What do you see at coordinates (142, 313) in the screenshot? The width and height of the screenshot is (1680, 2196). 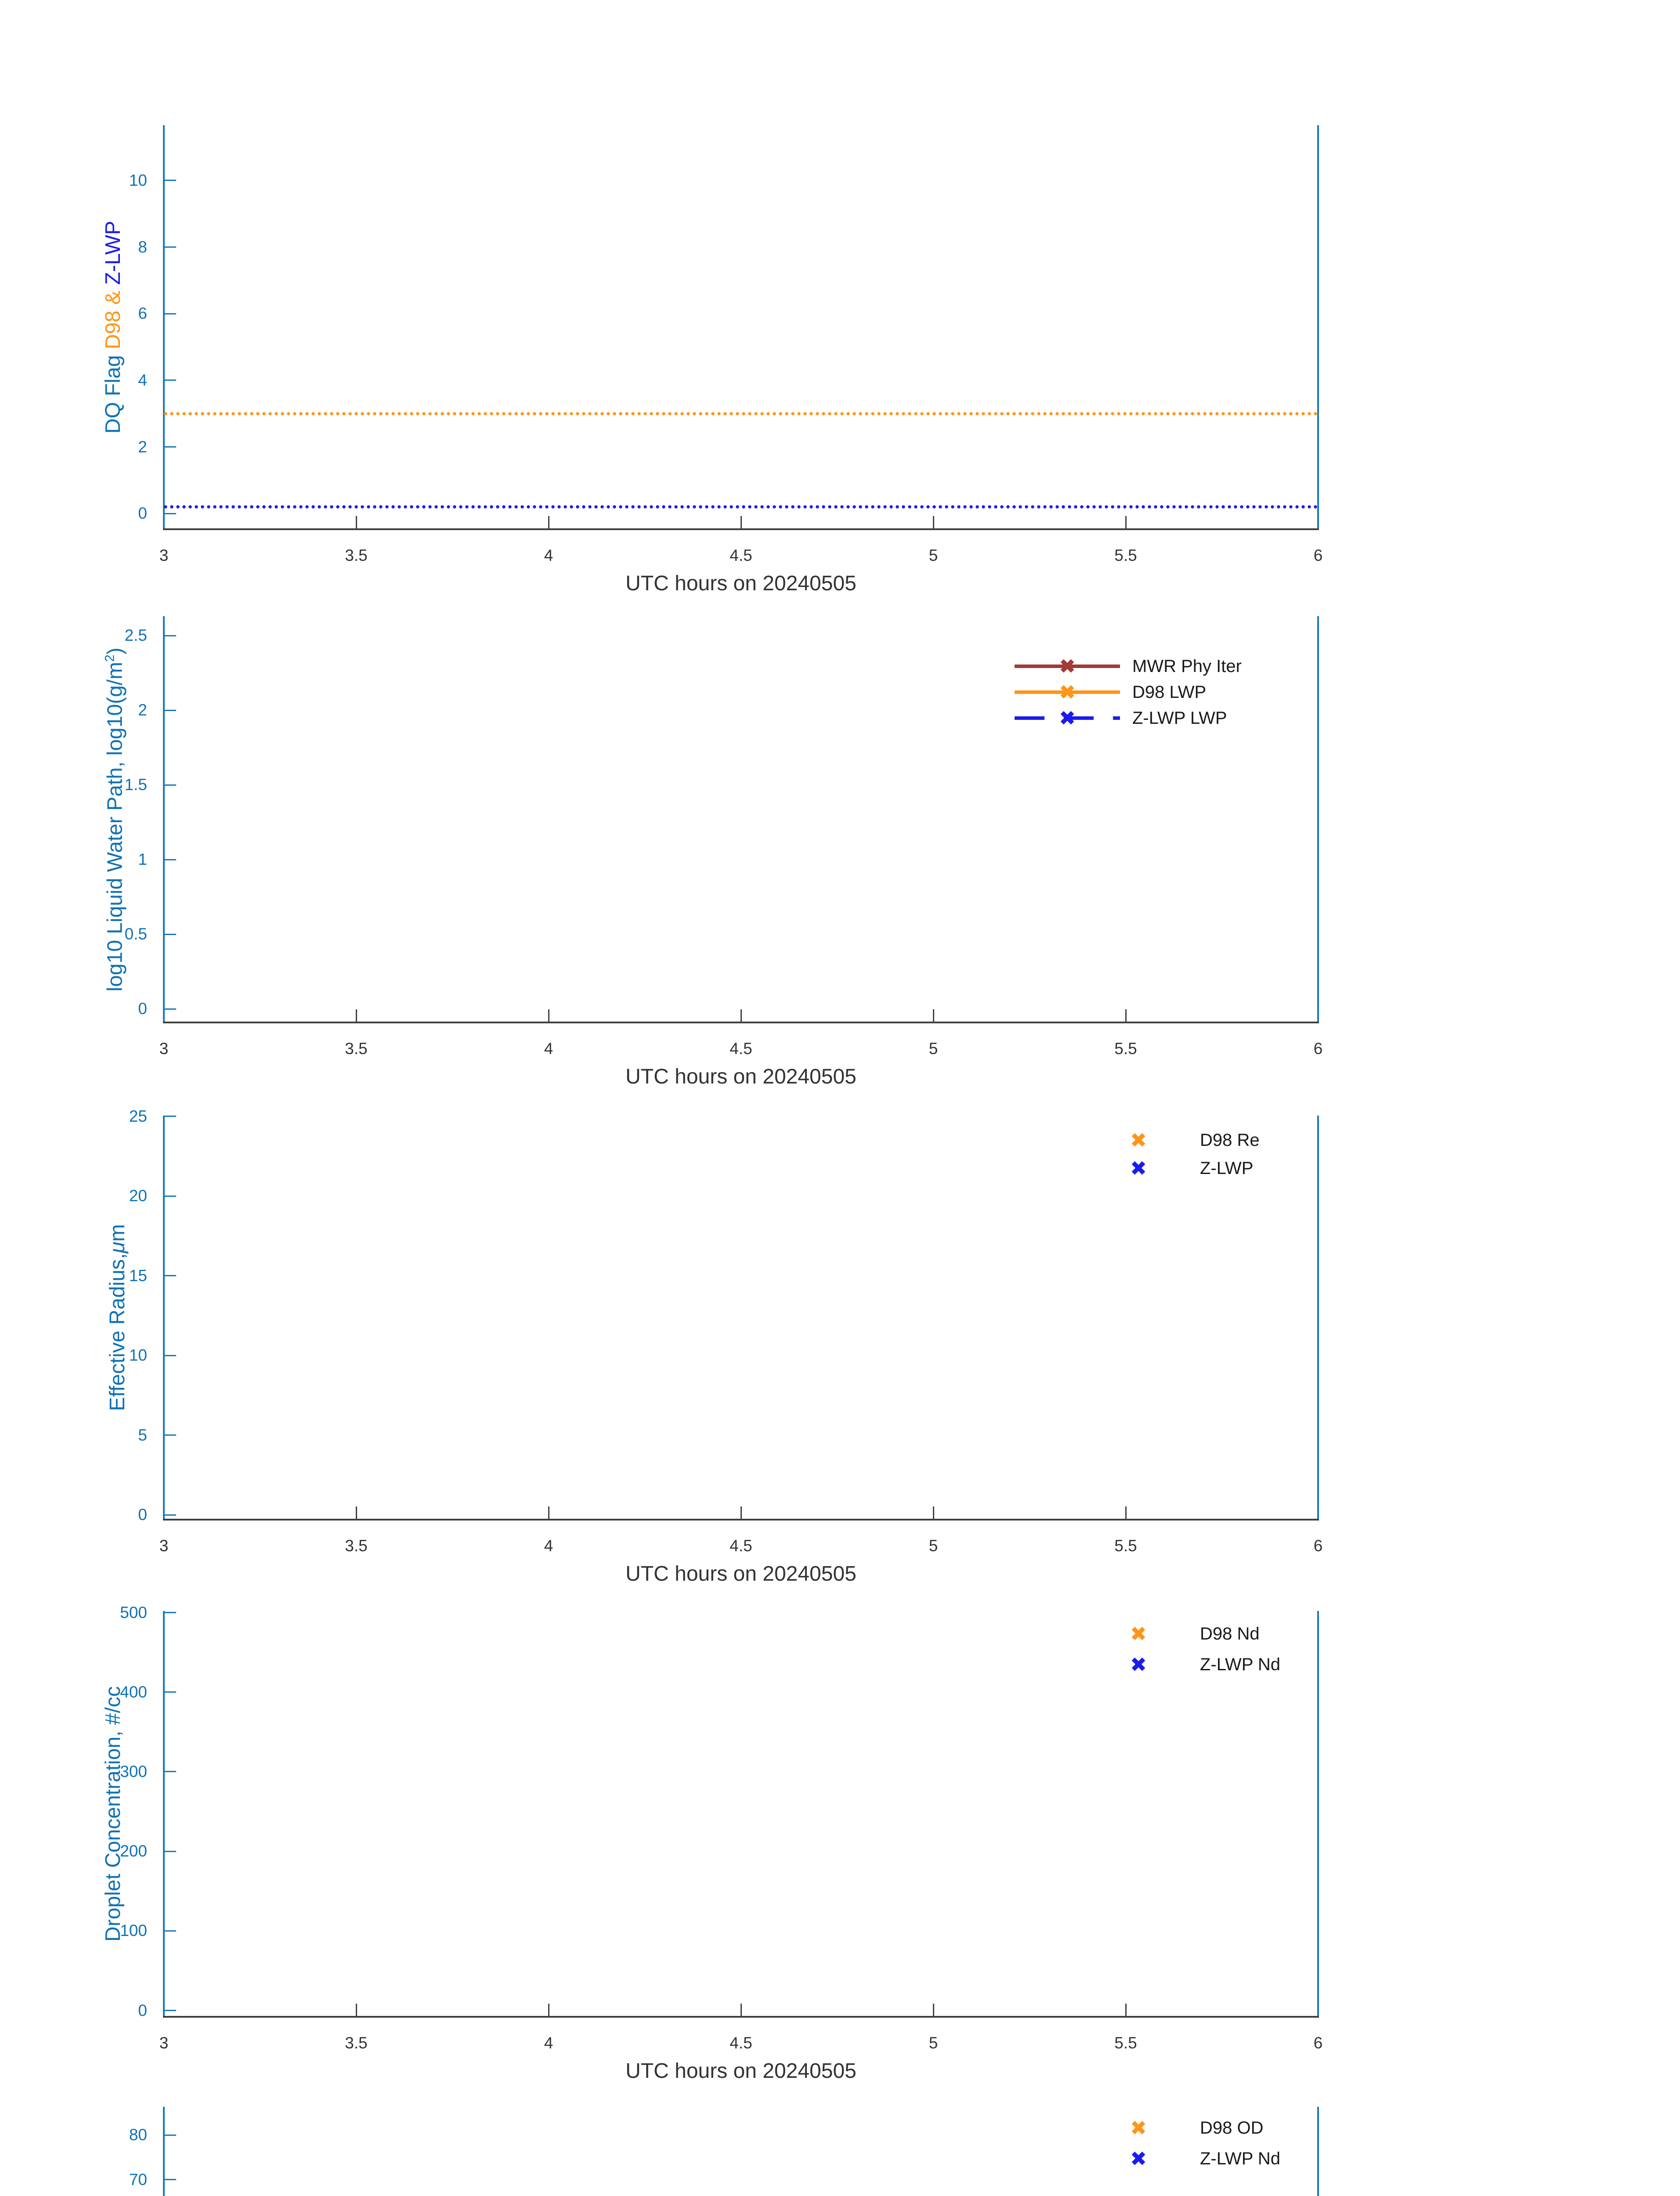 I see `y-tick-label: 6` at bounding box center [142, 313].